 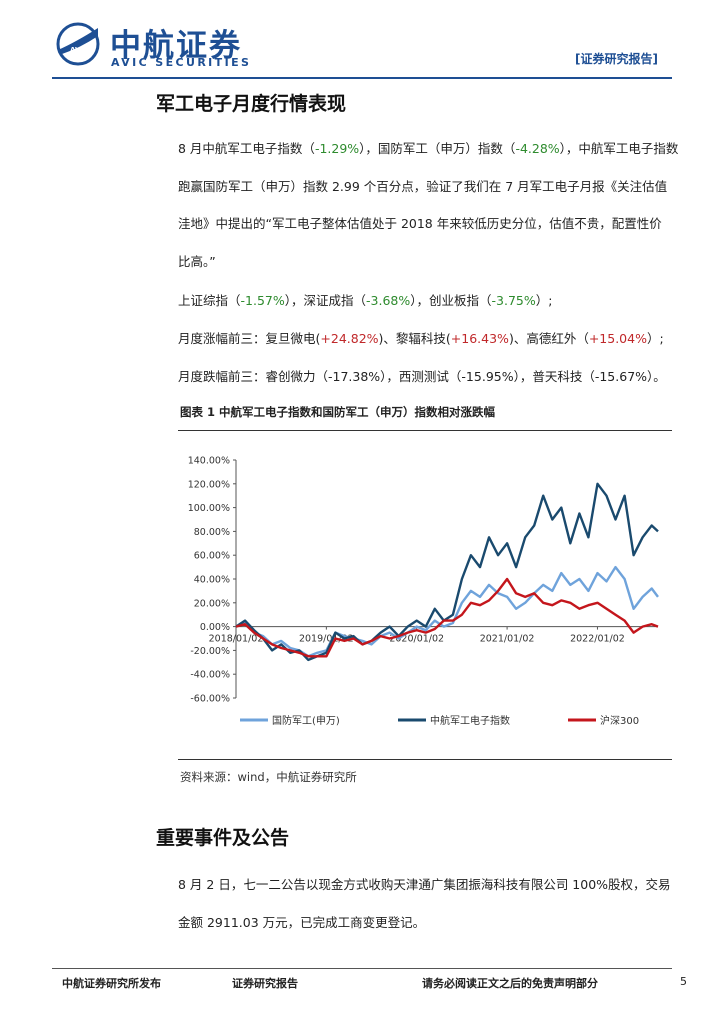 I want to click on x-tick-label: 2020/01/02, so click(x=416, y=639).